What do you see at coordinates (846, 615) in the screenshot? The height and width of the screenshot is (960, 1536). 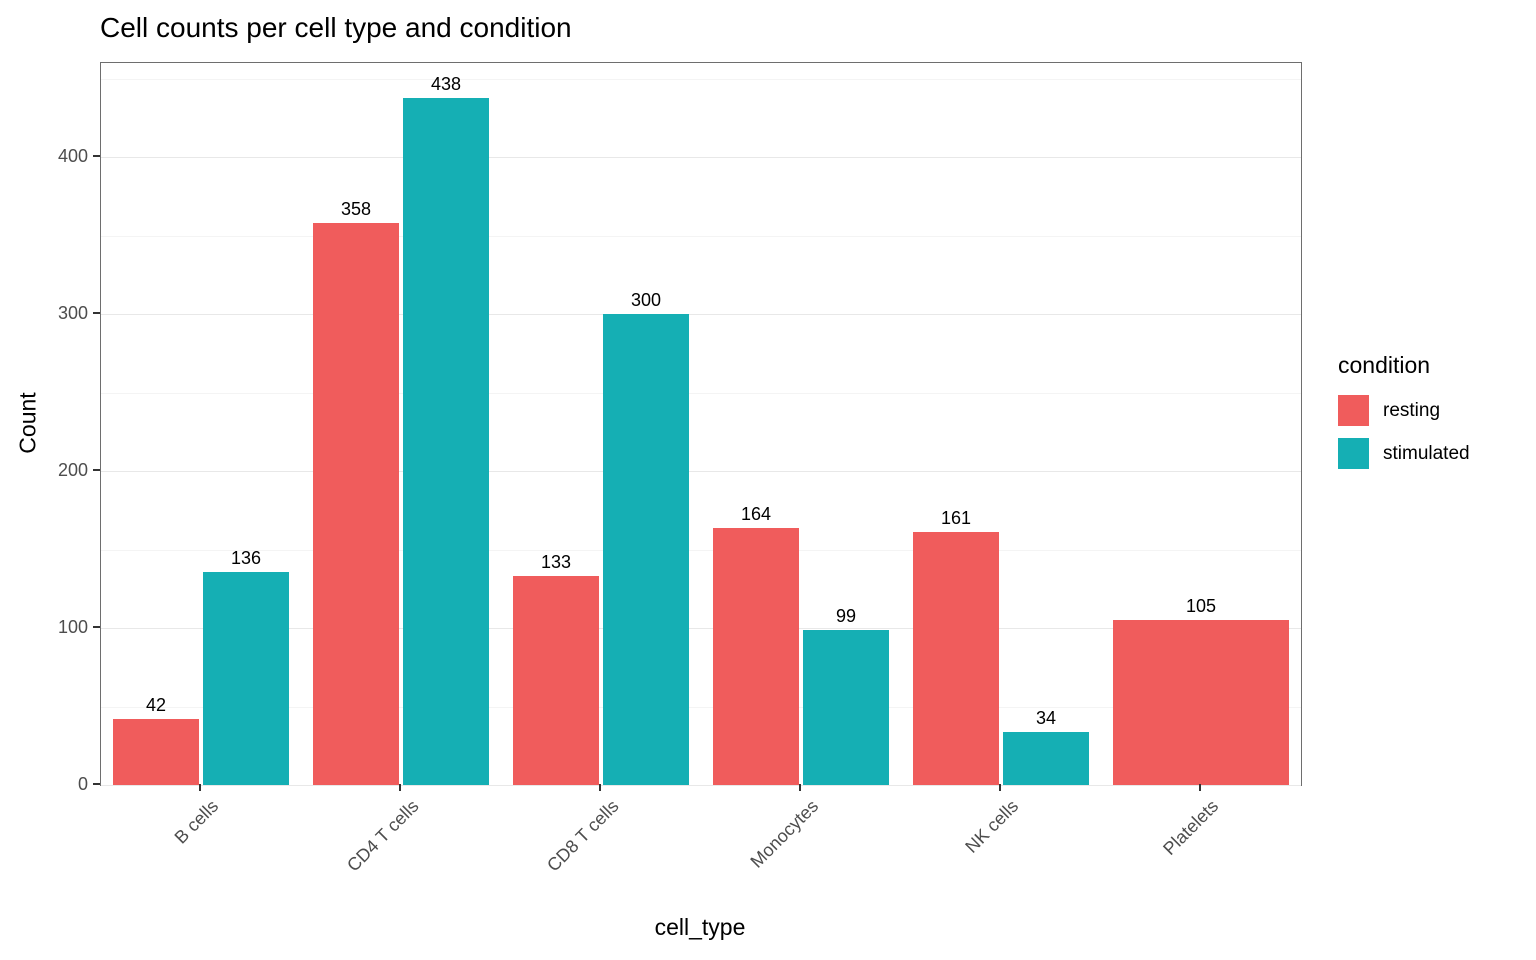 I see `bar-value-label: 99` at bounding box center [846, 615].